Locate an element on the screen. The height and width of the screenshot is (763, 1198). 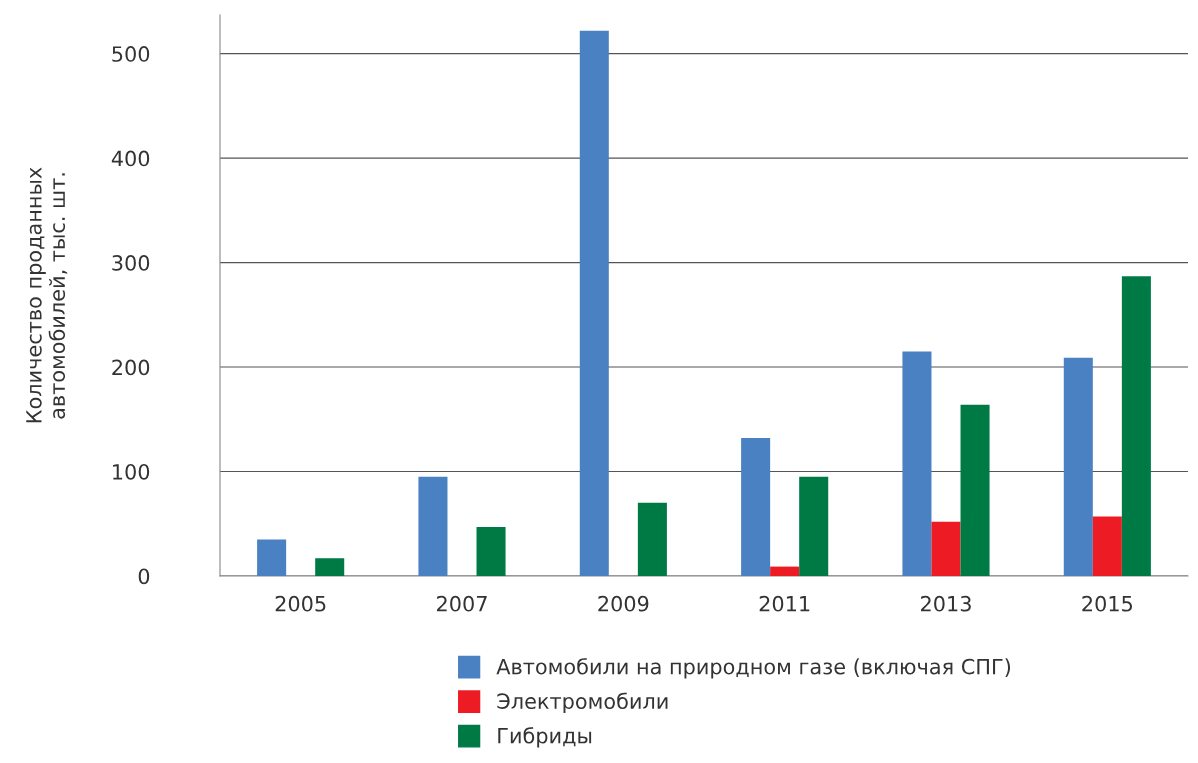
x-tick-label: 2011 is located at coordinates (784, 603).